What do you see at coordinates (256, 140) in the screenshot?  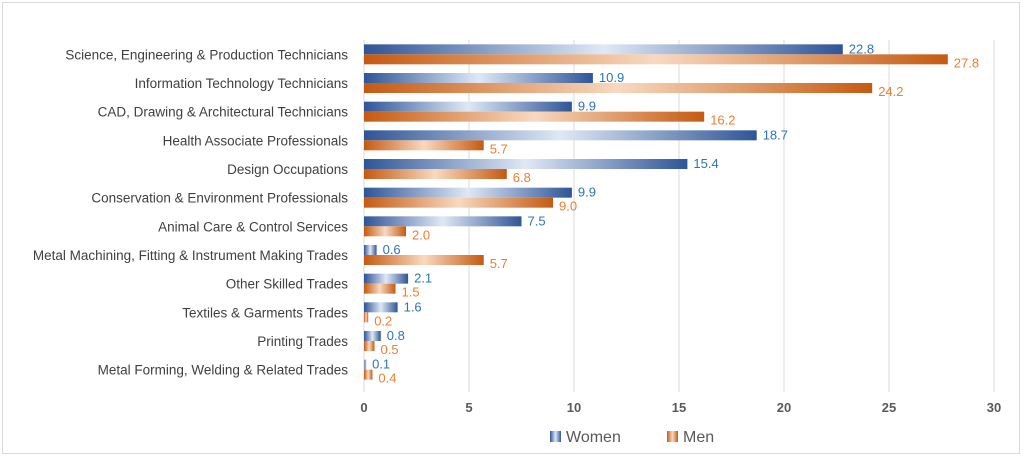 I see `category-label: Health Associate Professionals` at bounding box center [256, 140].